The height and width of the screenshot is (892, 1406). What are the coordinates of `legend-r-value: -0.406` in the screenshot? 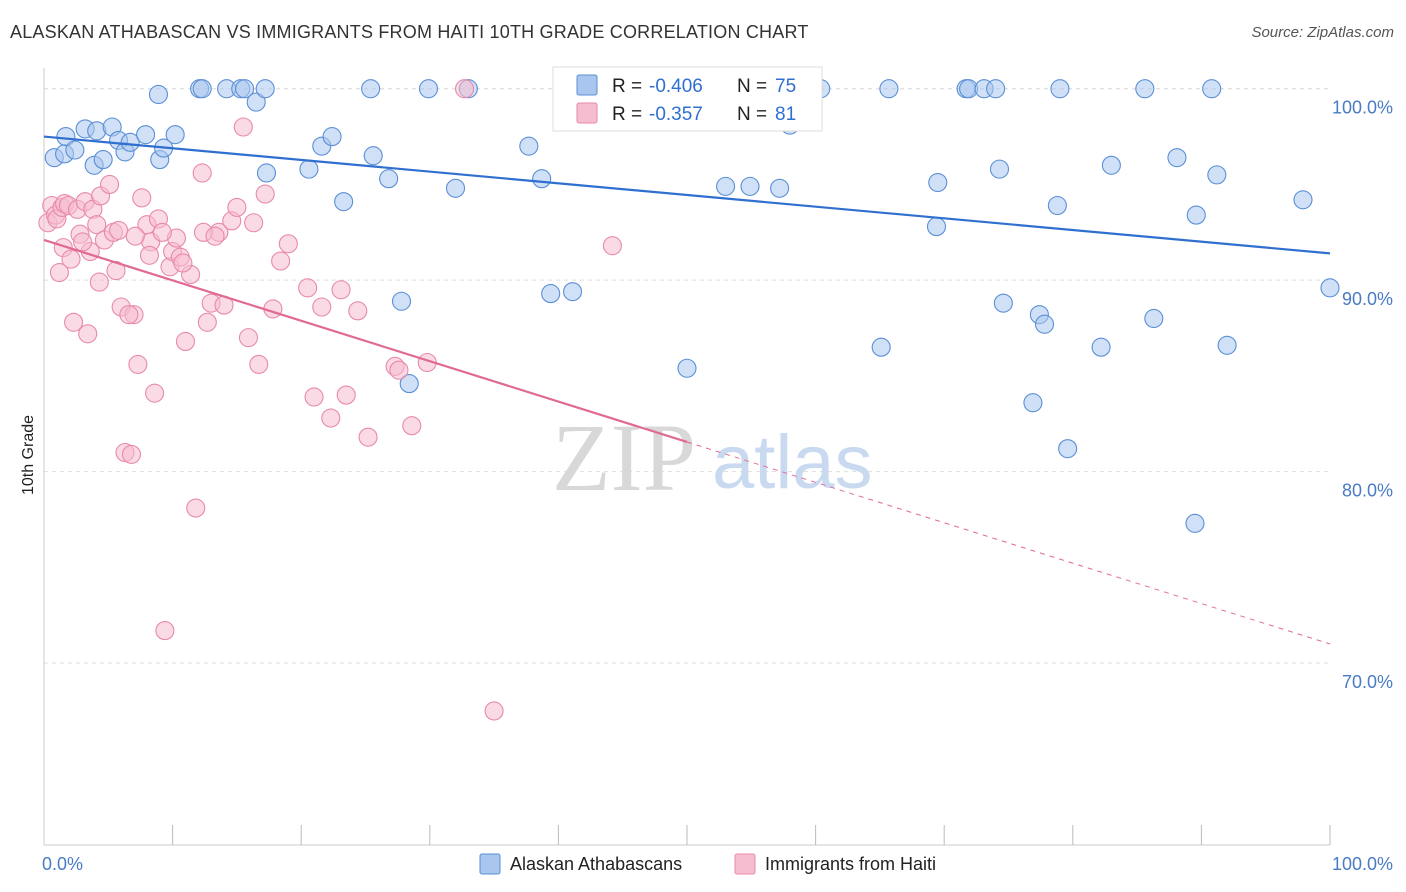 It's located at (676, 86).